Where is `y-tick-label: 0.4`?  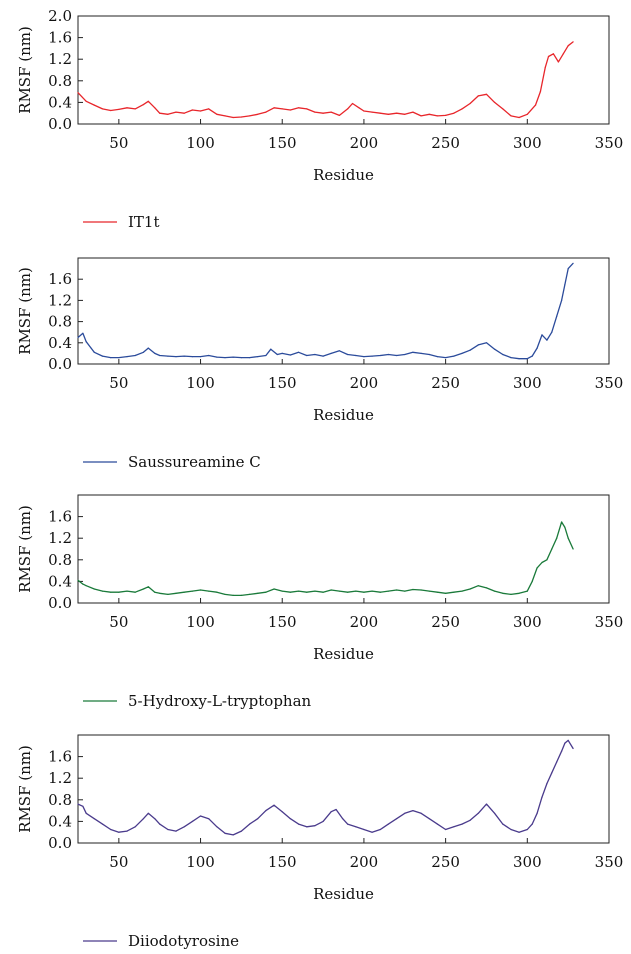
y-tick-label: 0.4 is located at coordinates (60, 102).